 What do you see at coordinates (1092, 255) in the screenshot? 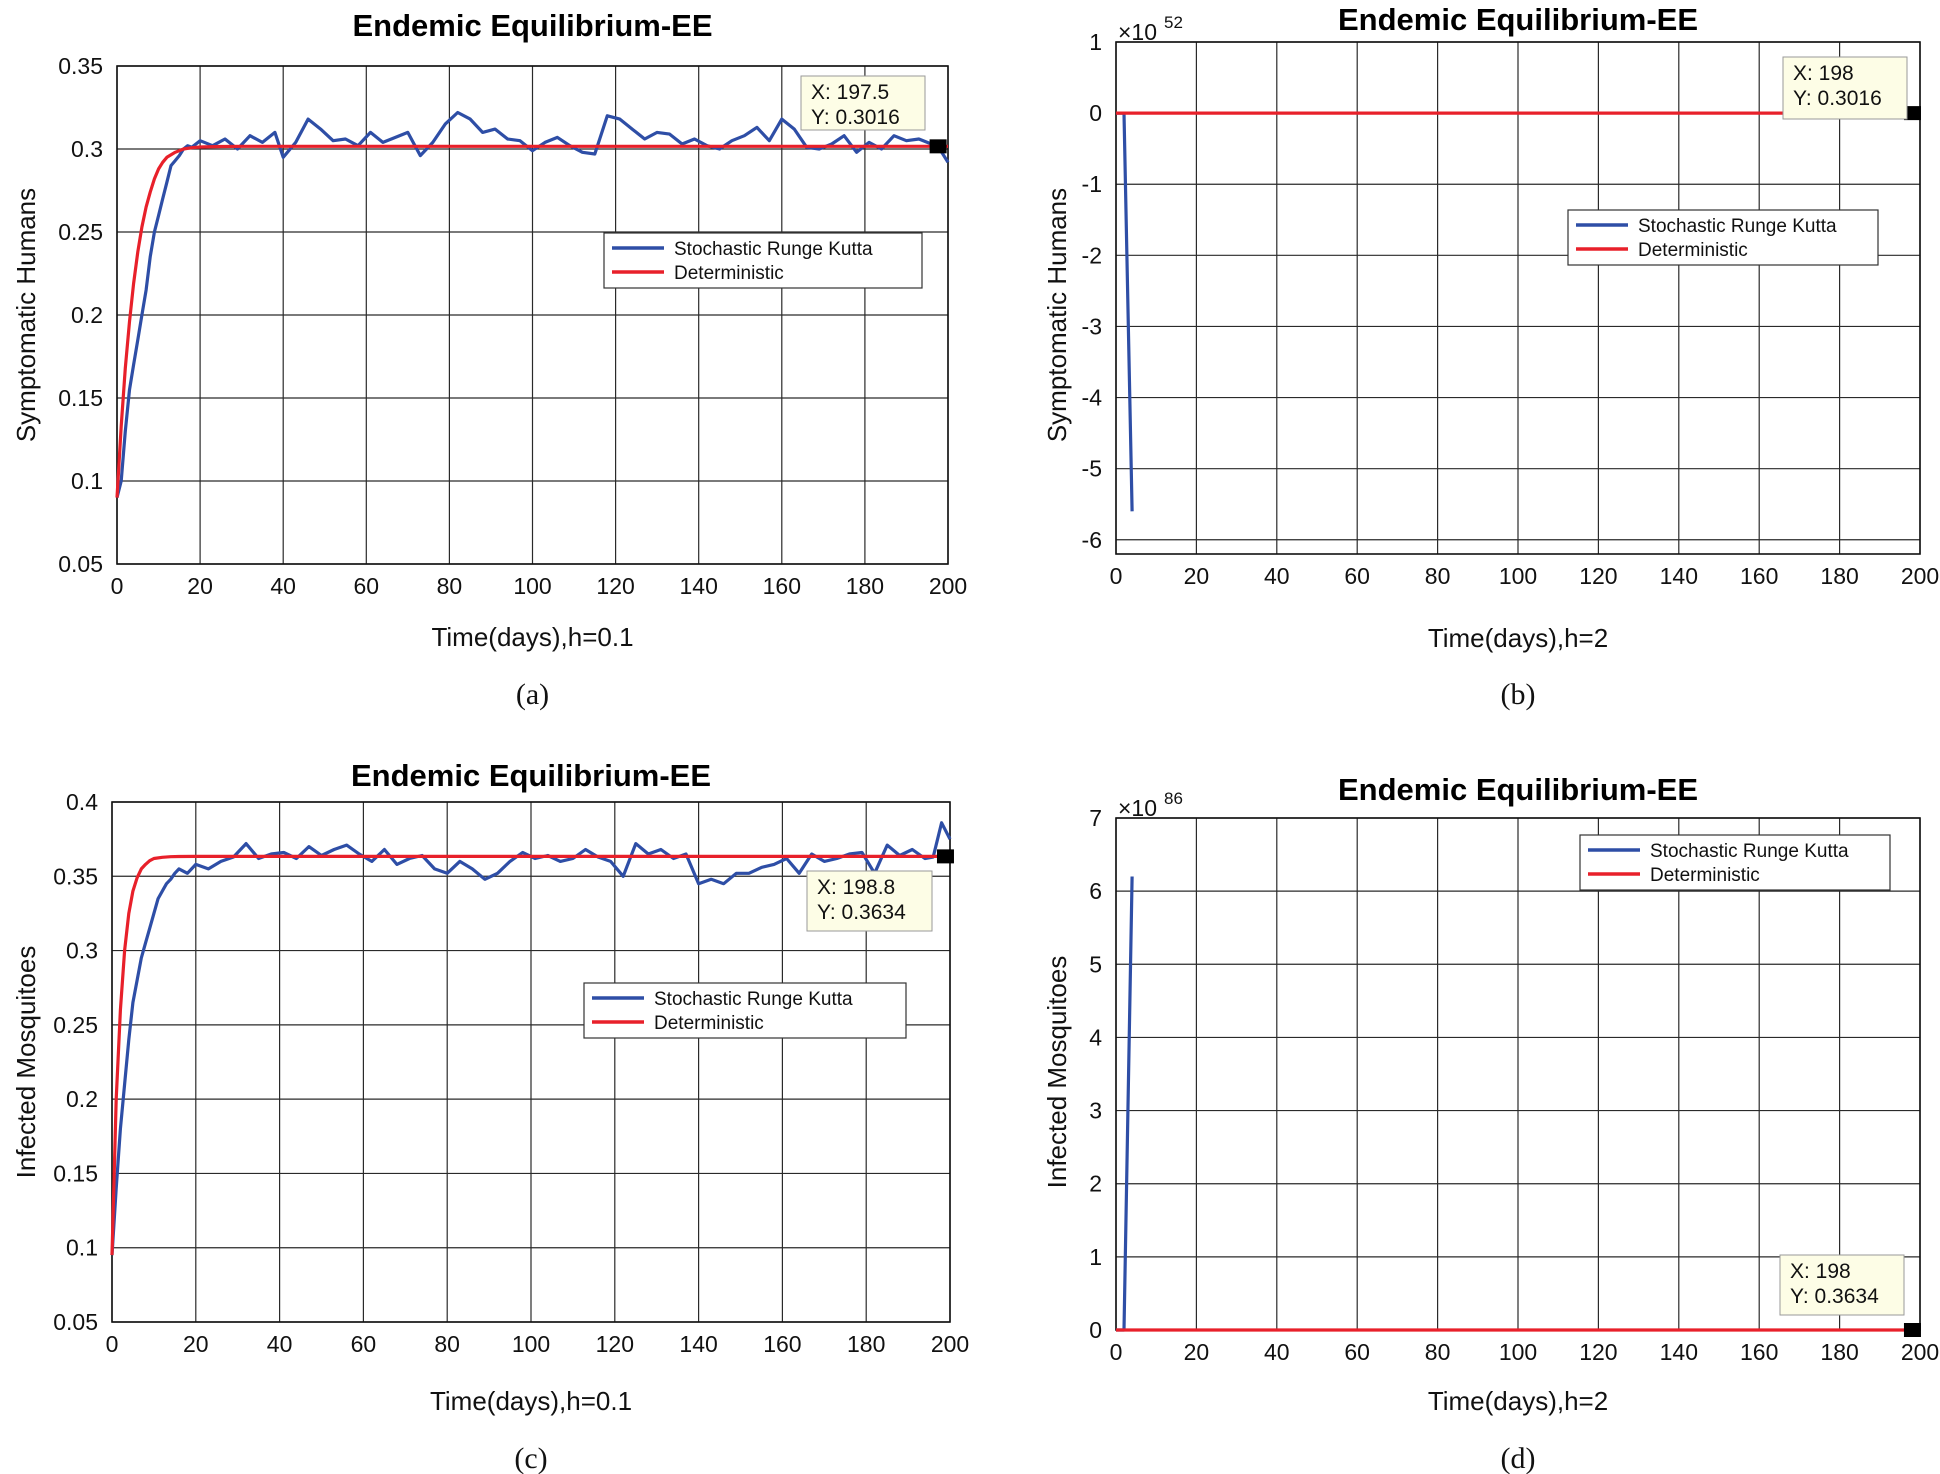
I see `y-tick-label: -2` at bounding box center [1092, 255].